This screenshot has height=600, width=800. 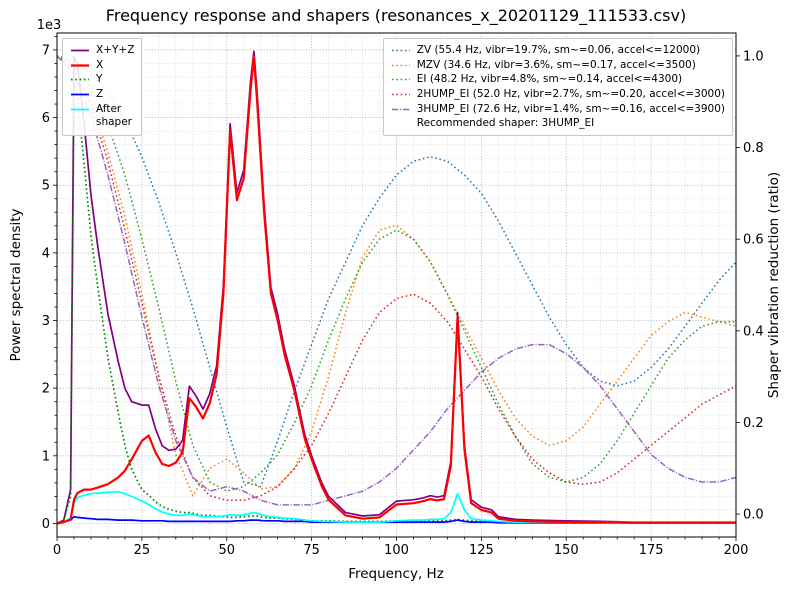 What do you see at coordinates (46, 186) in the screenshot?
I see `y-left-tick-label: 5` at bounding box center [46, 186].